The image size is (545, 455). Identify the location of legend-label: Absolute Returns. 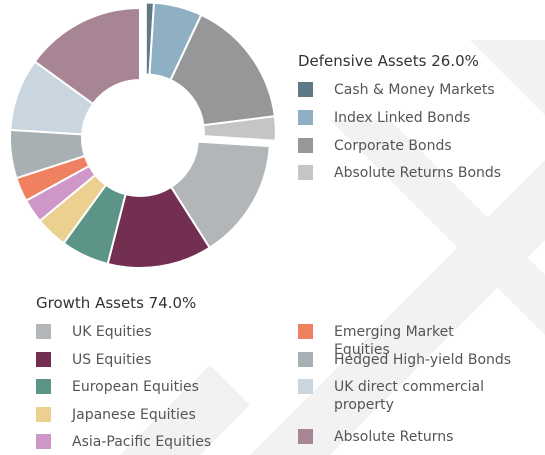
(394, 437).